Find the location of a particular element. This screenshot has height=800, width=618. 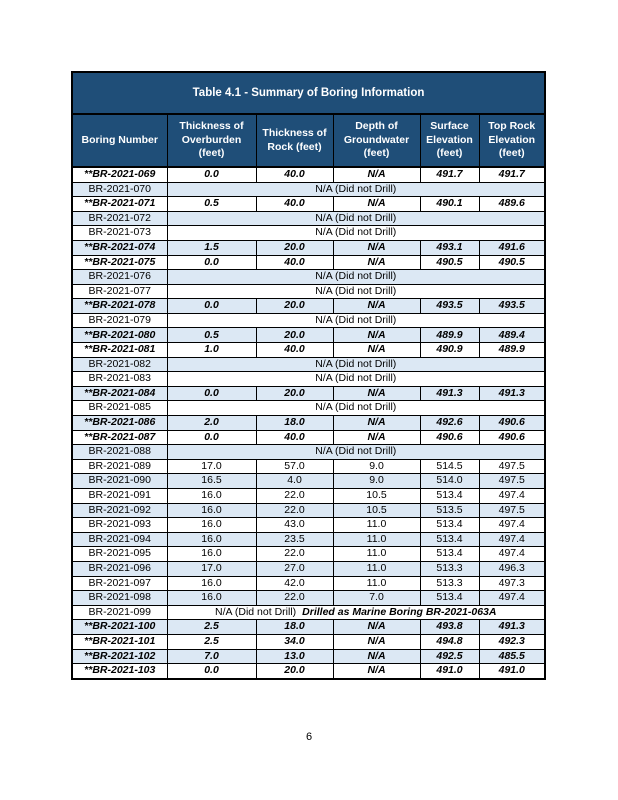

table-row: BR-2021-073 N/A (Did not Drill) is located at coordinates (308, 233).